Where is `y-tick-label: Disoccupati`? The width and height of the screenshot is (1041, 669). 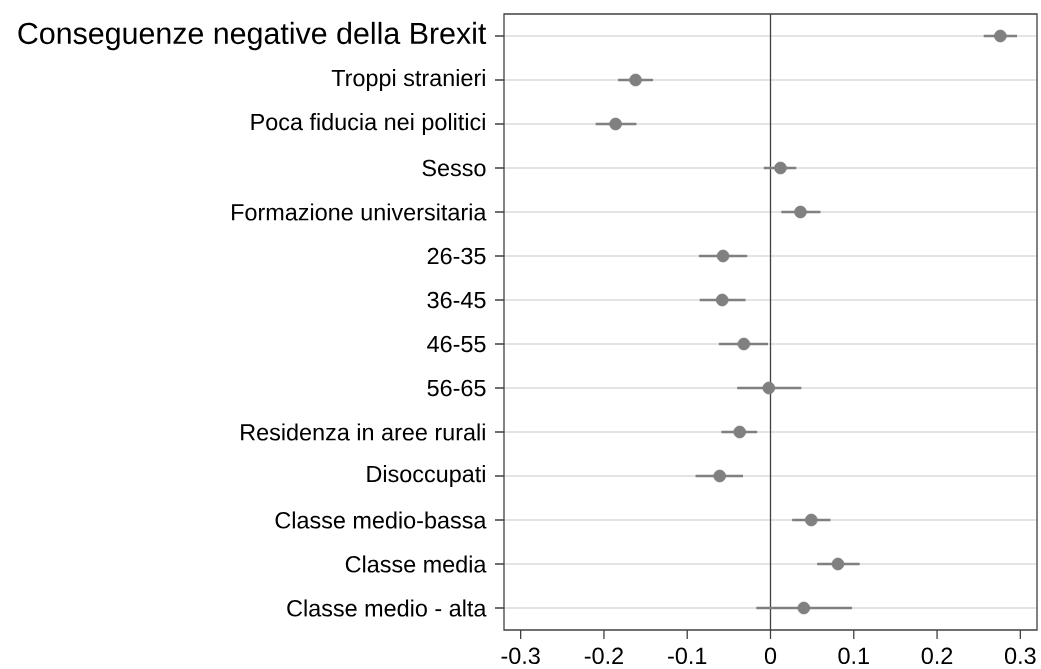 y-tick-label: Disoccupati is located at coordinates (426, 476).